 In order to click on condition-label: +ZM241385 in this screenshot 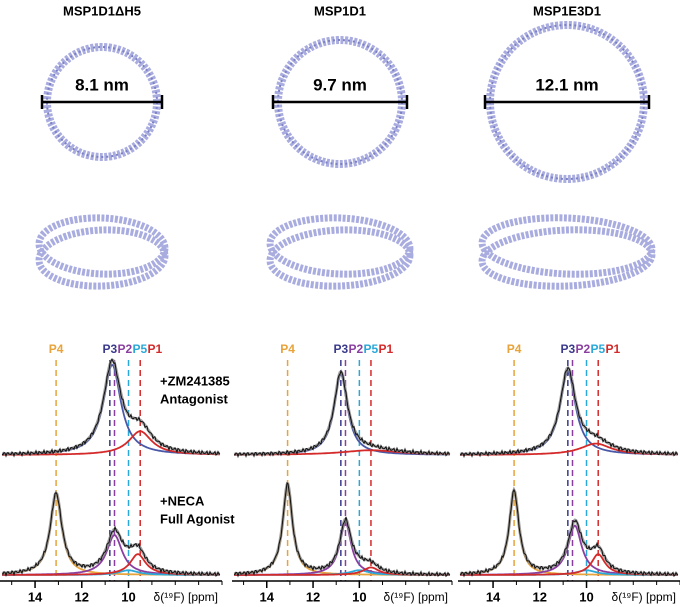, I will do `click(195, 380)`.